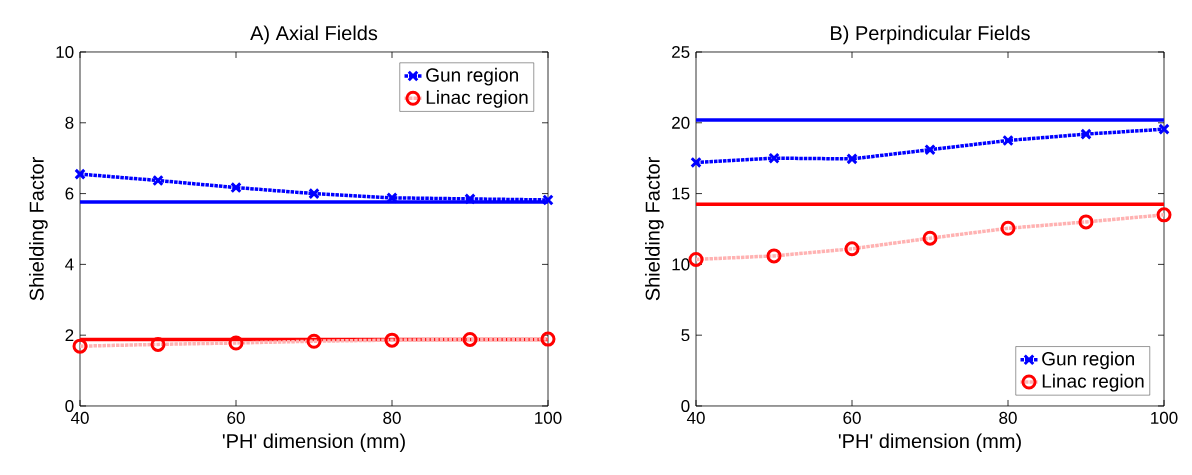 This screenshot has width=1192, height=475. I want to click on y-tick-label: 20, so click(681, 122).